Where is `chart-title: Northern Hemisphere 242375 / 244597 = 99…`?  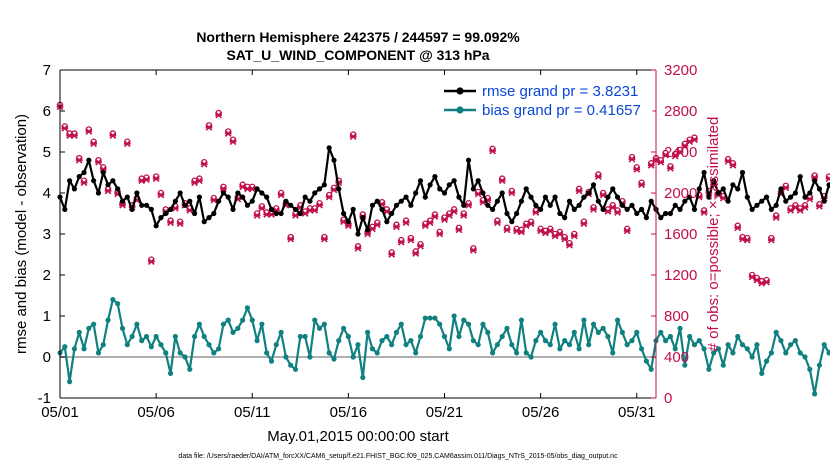 chart-title: Northern Hemisphere 242375 / 244597 = 99… is located at coordinates (358, 37).